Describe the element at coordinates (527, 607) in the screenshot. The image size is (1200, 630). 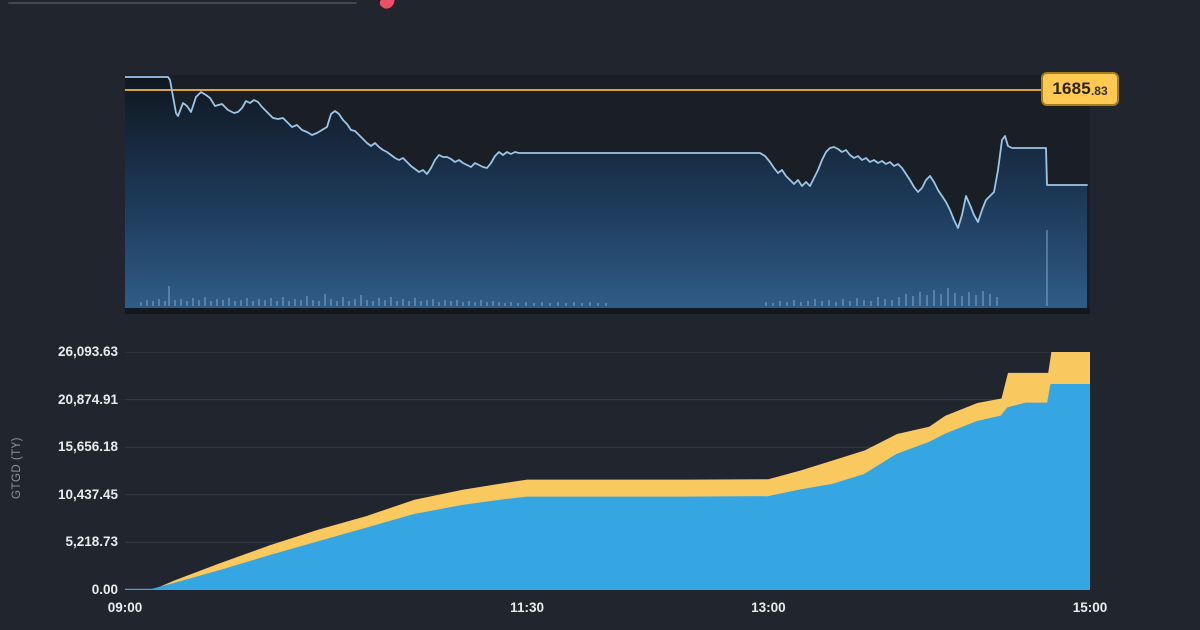
I see `x-tick-label: 11:30` at that location.